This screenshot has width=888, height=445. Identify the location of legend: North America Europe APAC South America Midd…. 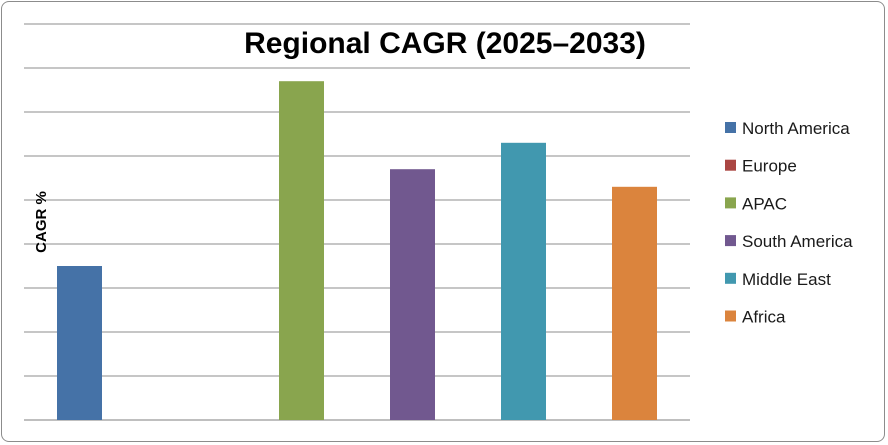
(789, 223).